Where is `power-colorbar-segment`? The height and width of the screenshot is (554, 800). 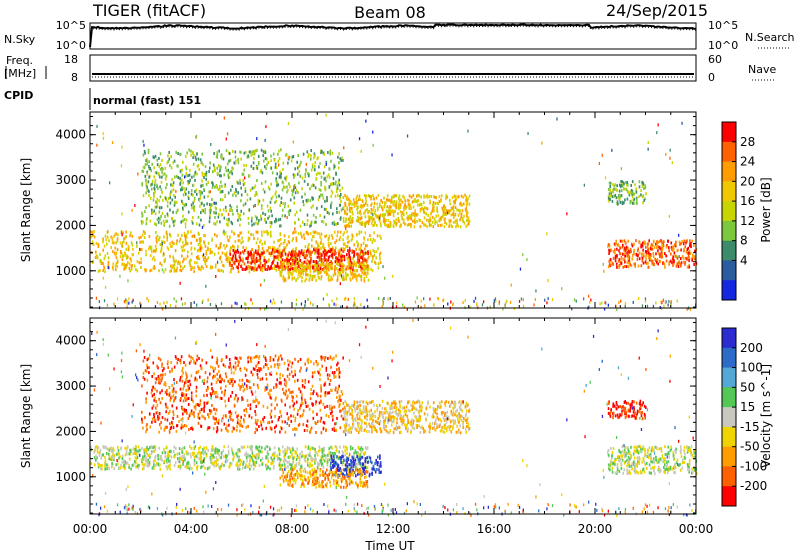
power-colorbar-segment is located at coordinates (729, 191).